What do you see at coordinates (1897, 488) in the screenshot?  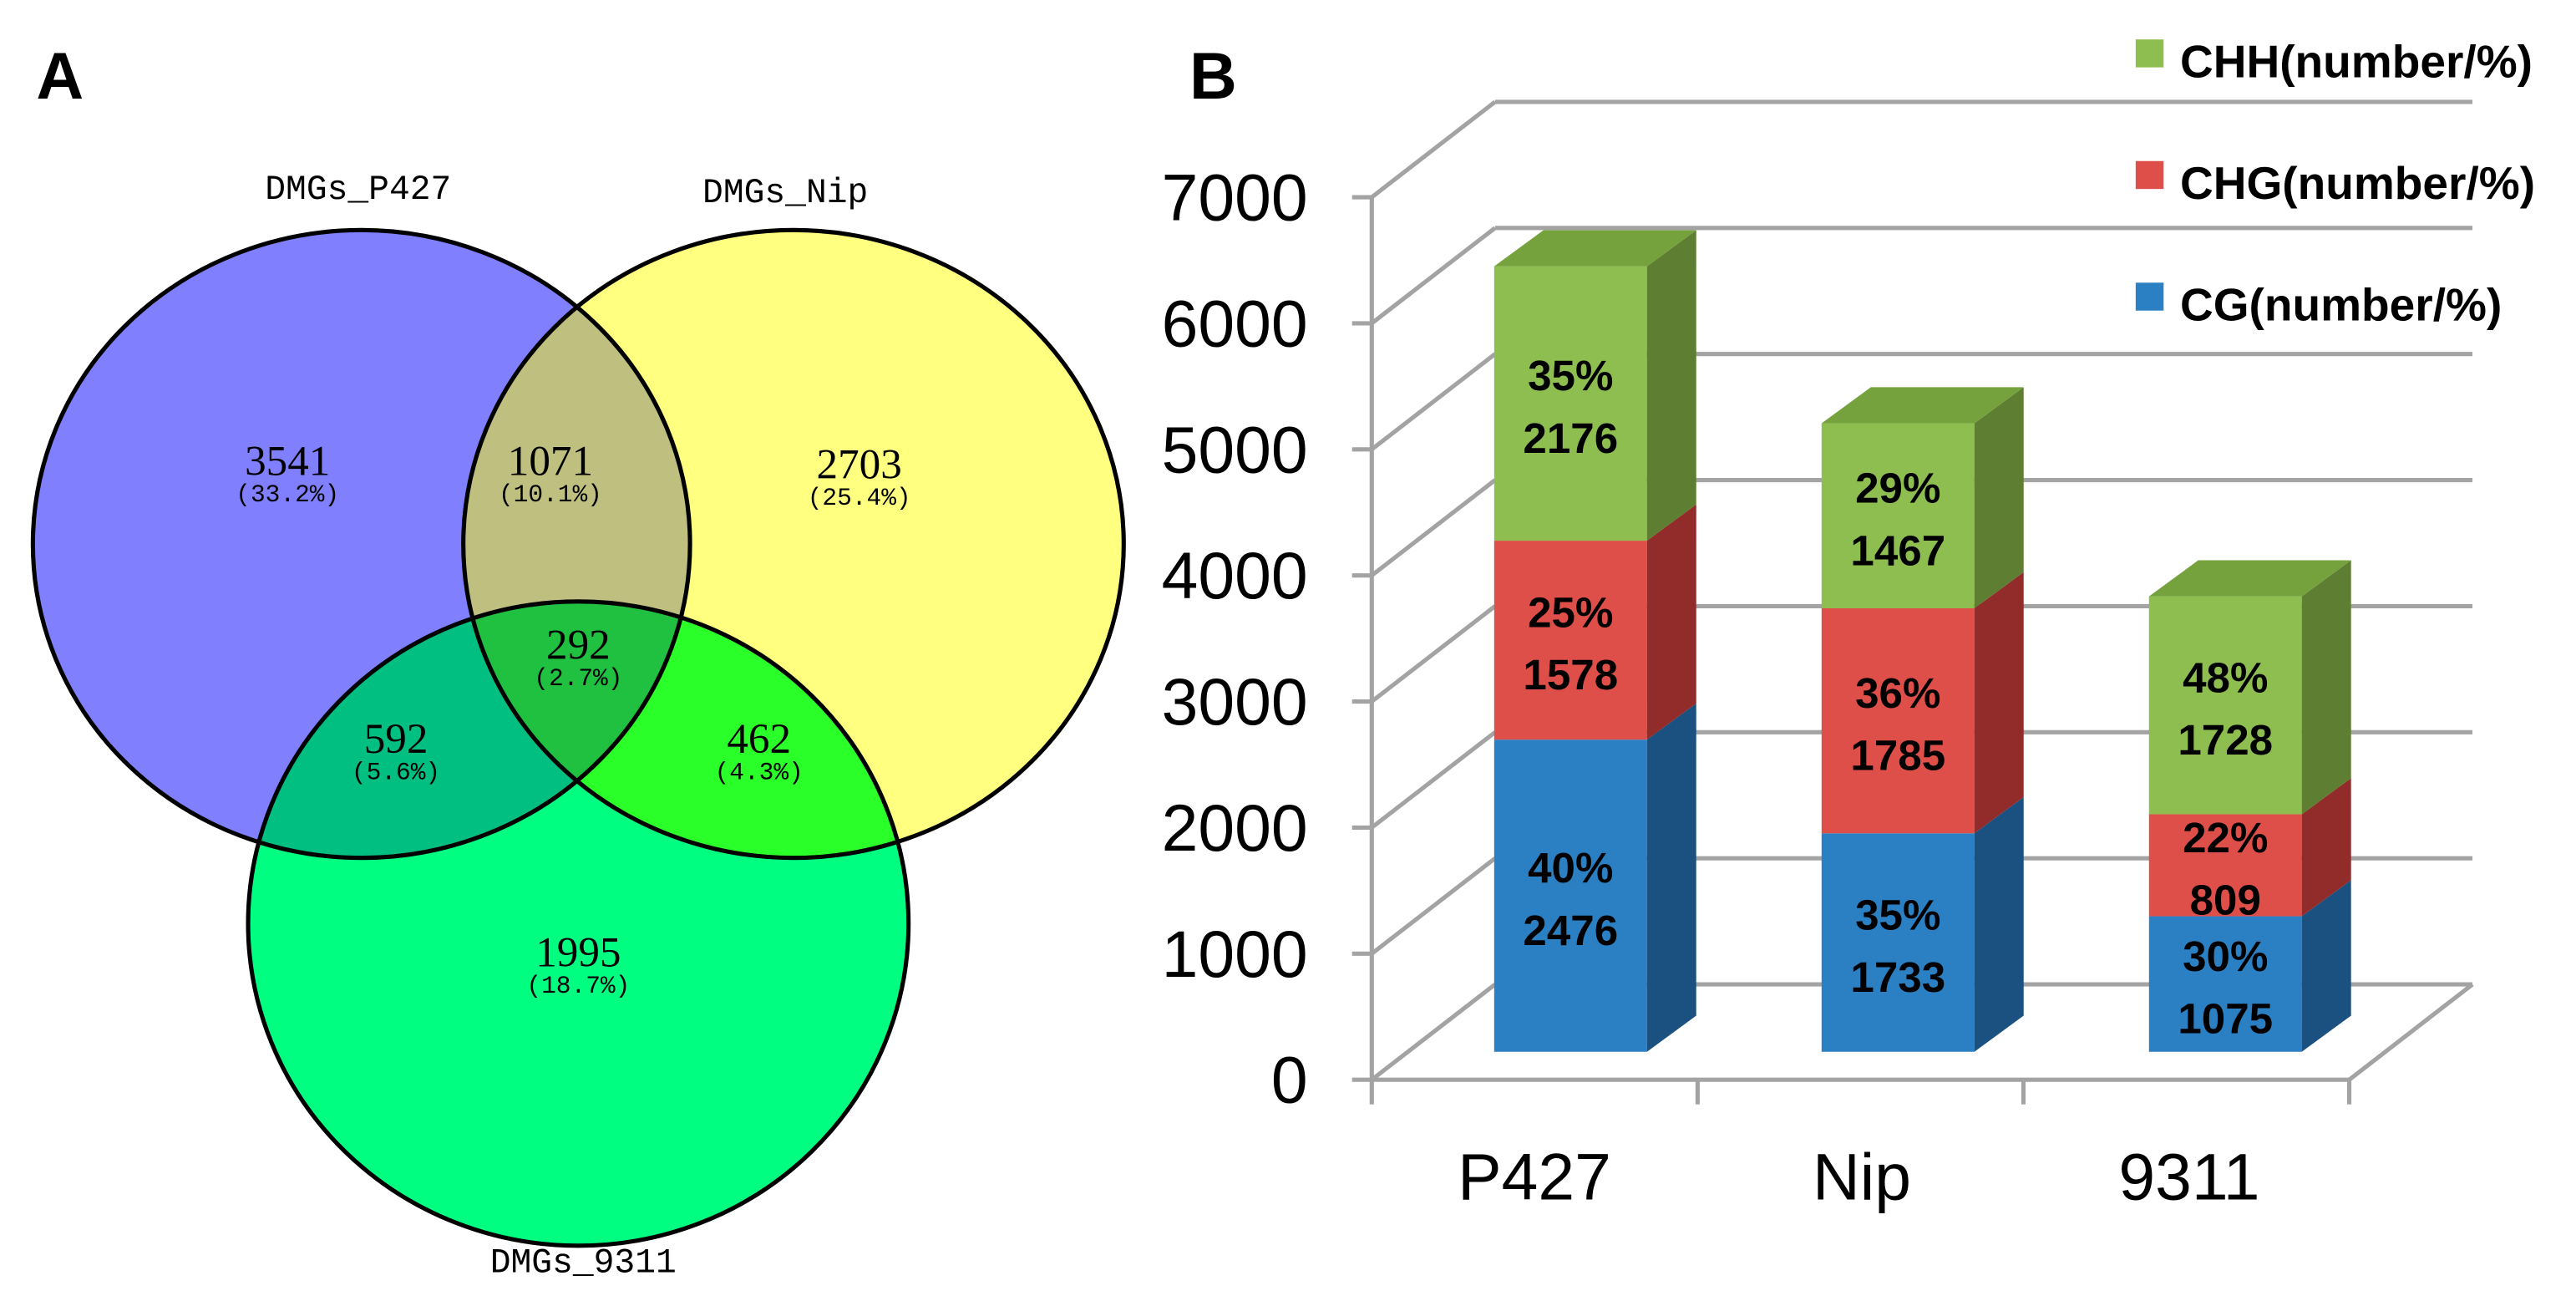 I see `bar-nip-chh-percent-label: 29%` at bounding box center [1897, 488].